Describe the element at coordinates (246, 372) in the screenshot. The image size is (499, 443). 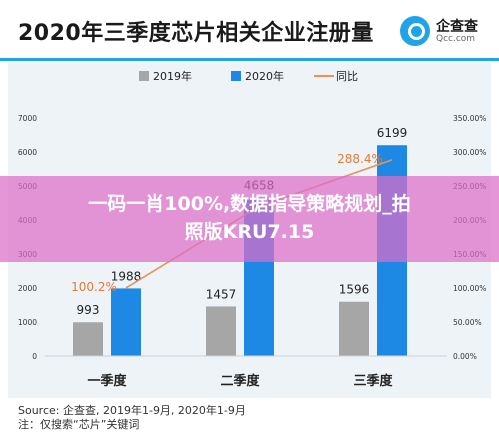
I see `x-axis: 一季度 二季度 三季度` at that location.